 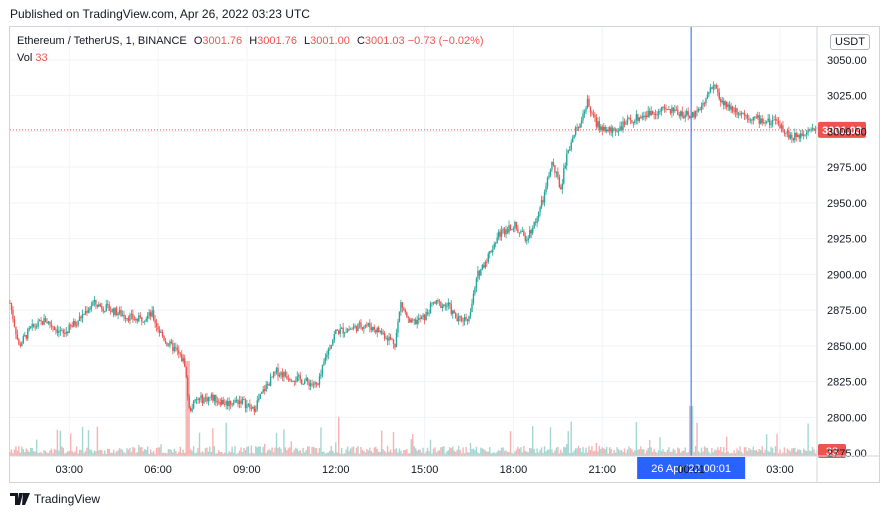 What do you see at coordinates (847, 61) in the screenshot?
I see `y-tick-label: 3050.00` at bounding box center [847, 61].